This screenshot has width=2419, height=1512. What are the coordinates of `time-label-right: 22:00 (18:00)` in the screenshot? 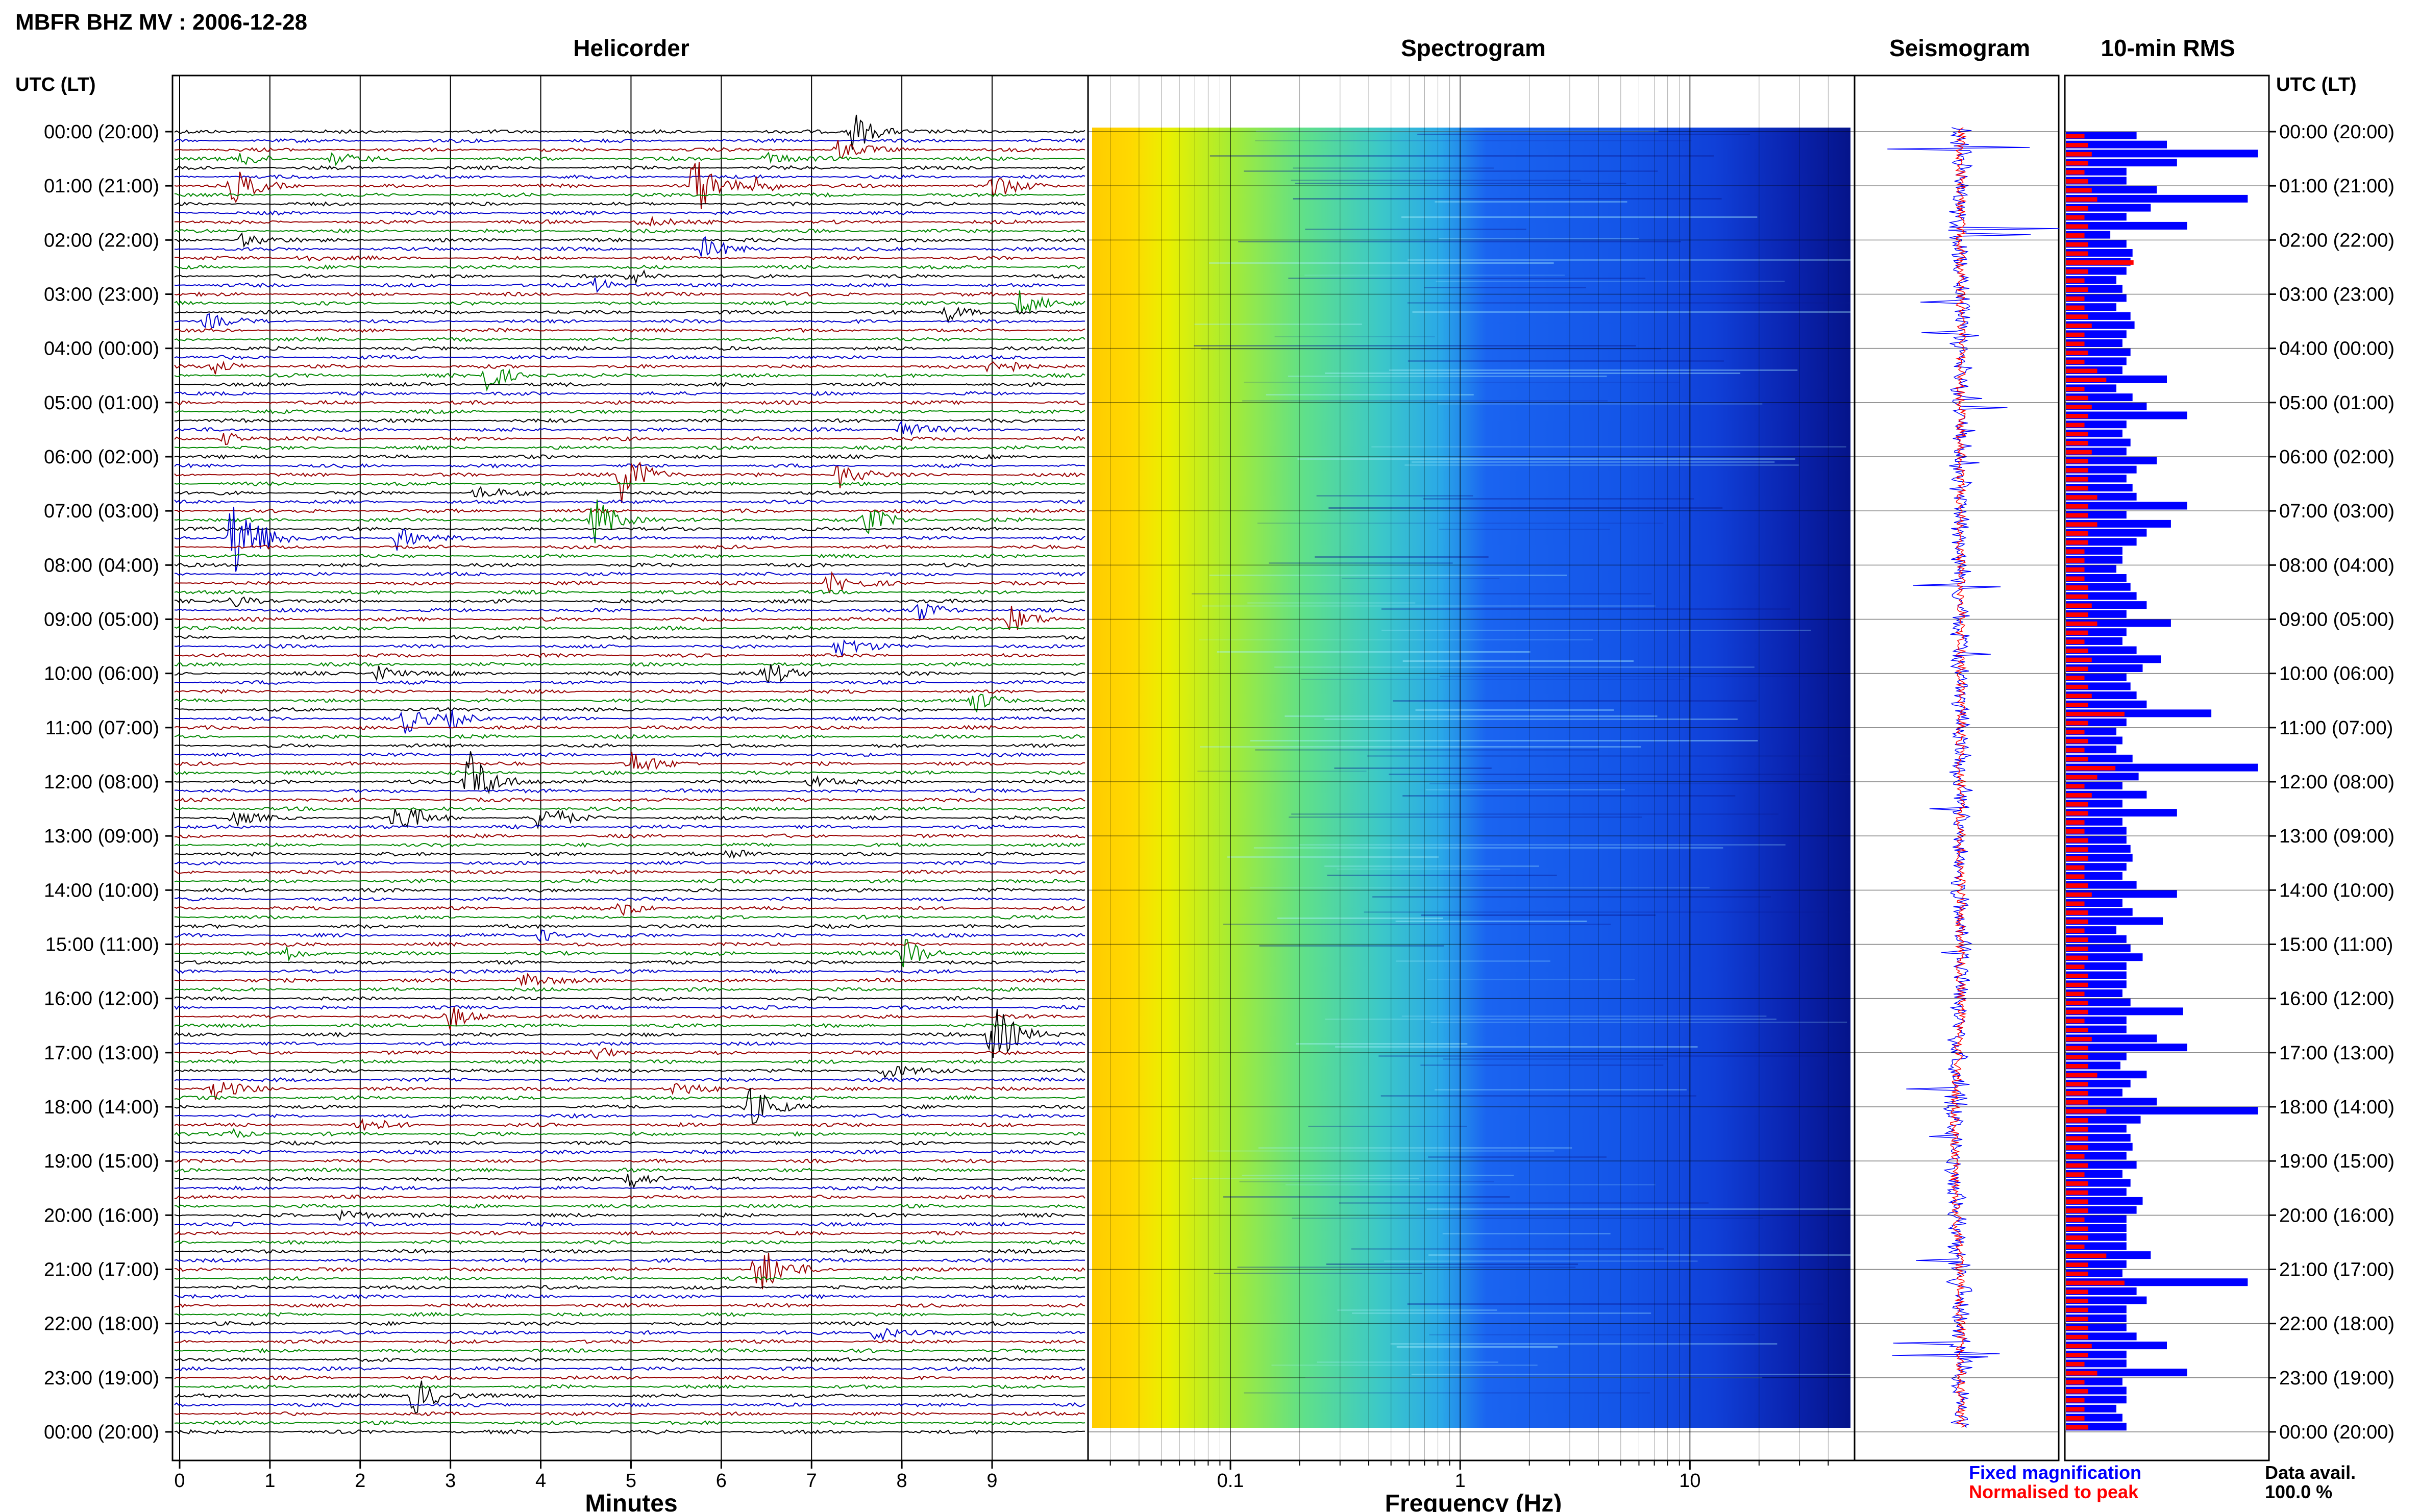 It's located at (2337, 1324).